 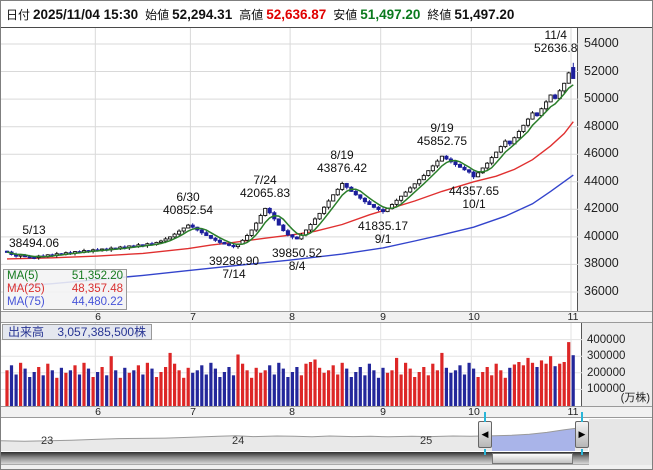 What do you see at coordinates (102, 332) in the screenshot?
I see `volume-value: 3,057,385,500株` at bounding box center [102, 332].